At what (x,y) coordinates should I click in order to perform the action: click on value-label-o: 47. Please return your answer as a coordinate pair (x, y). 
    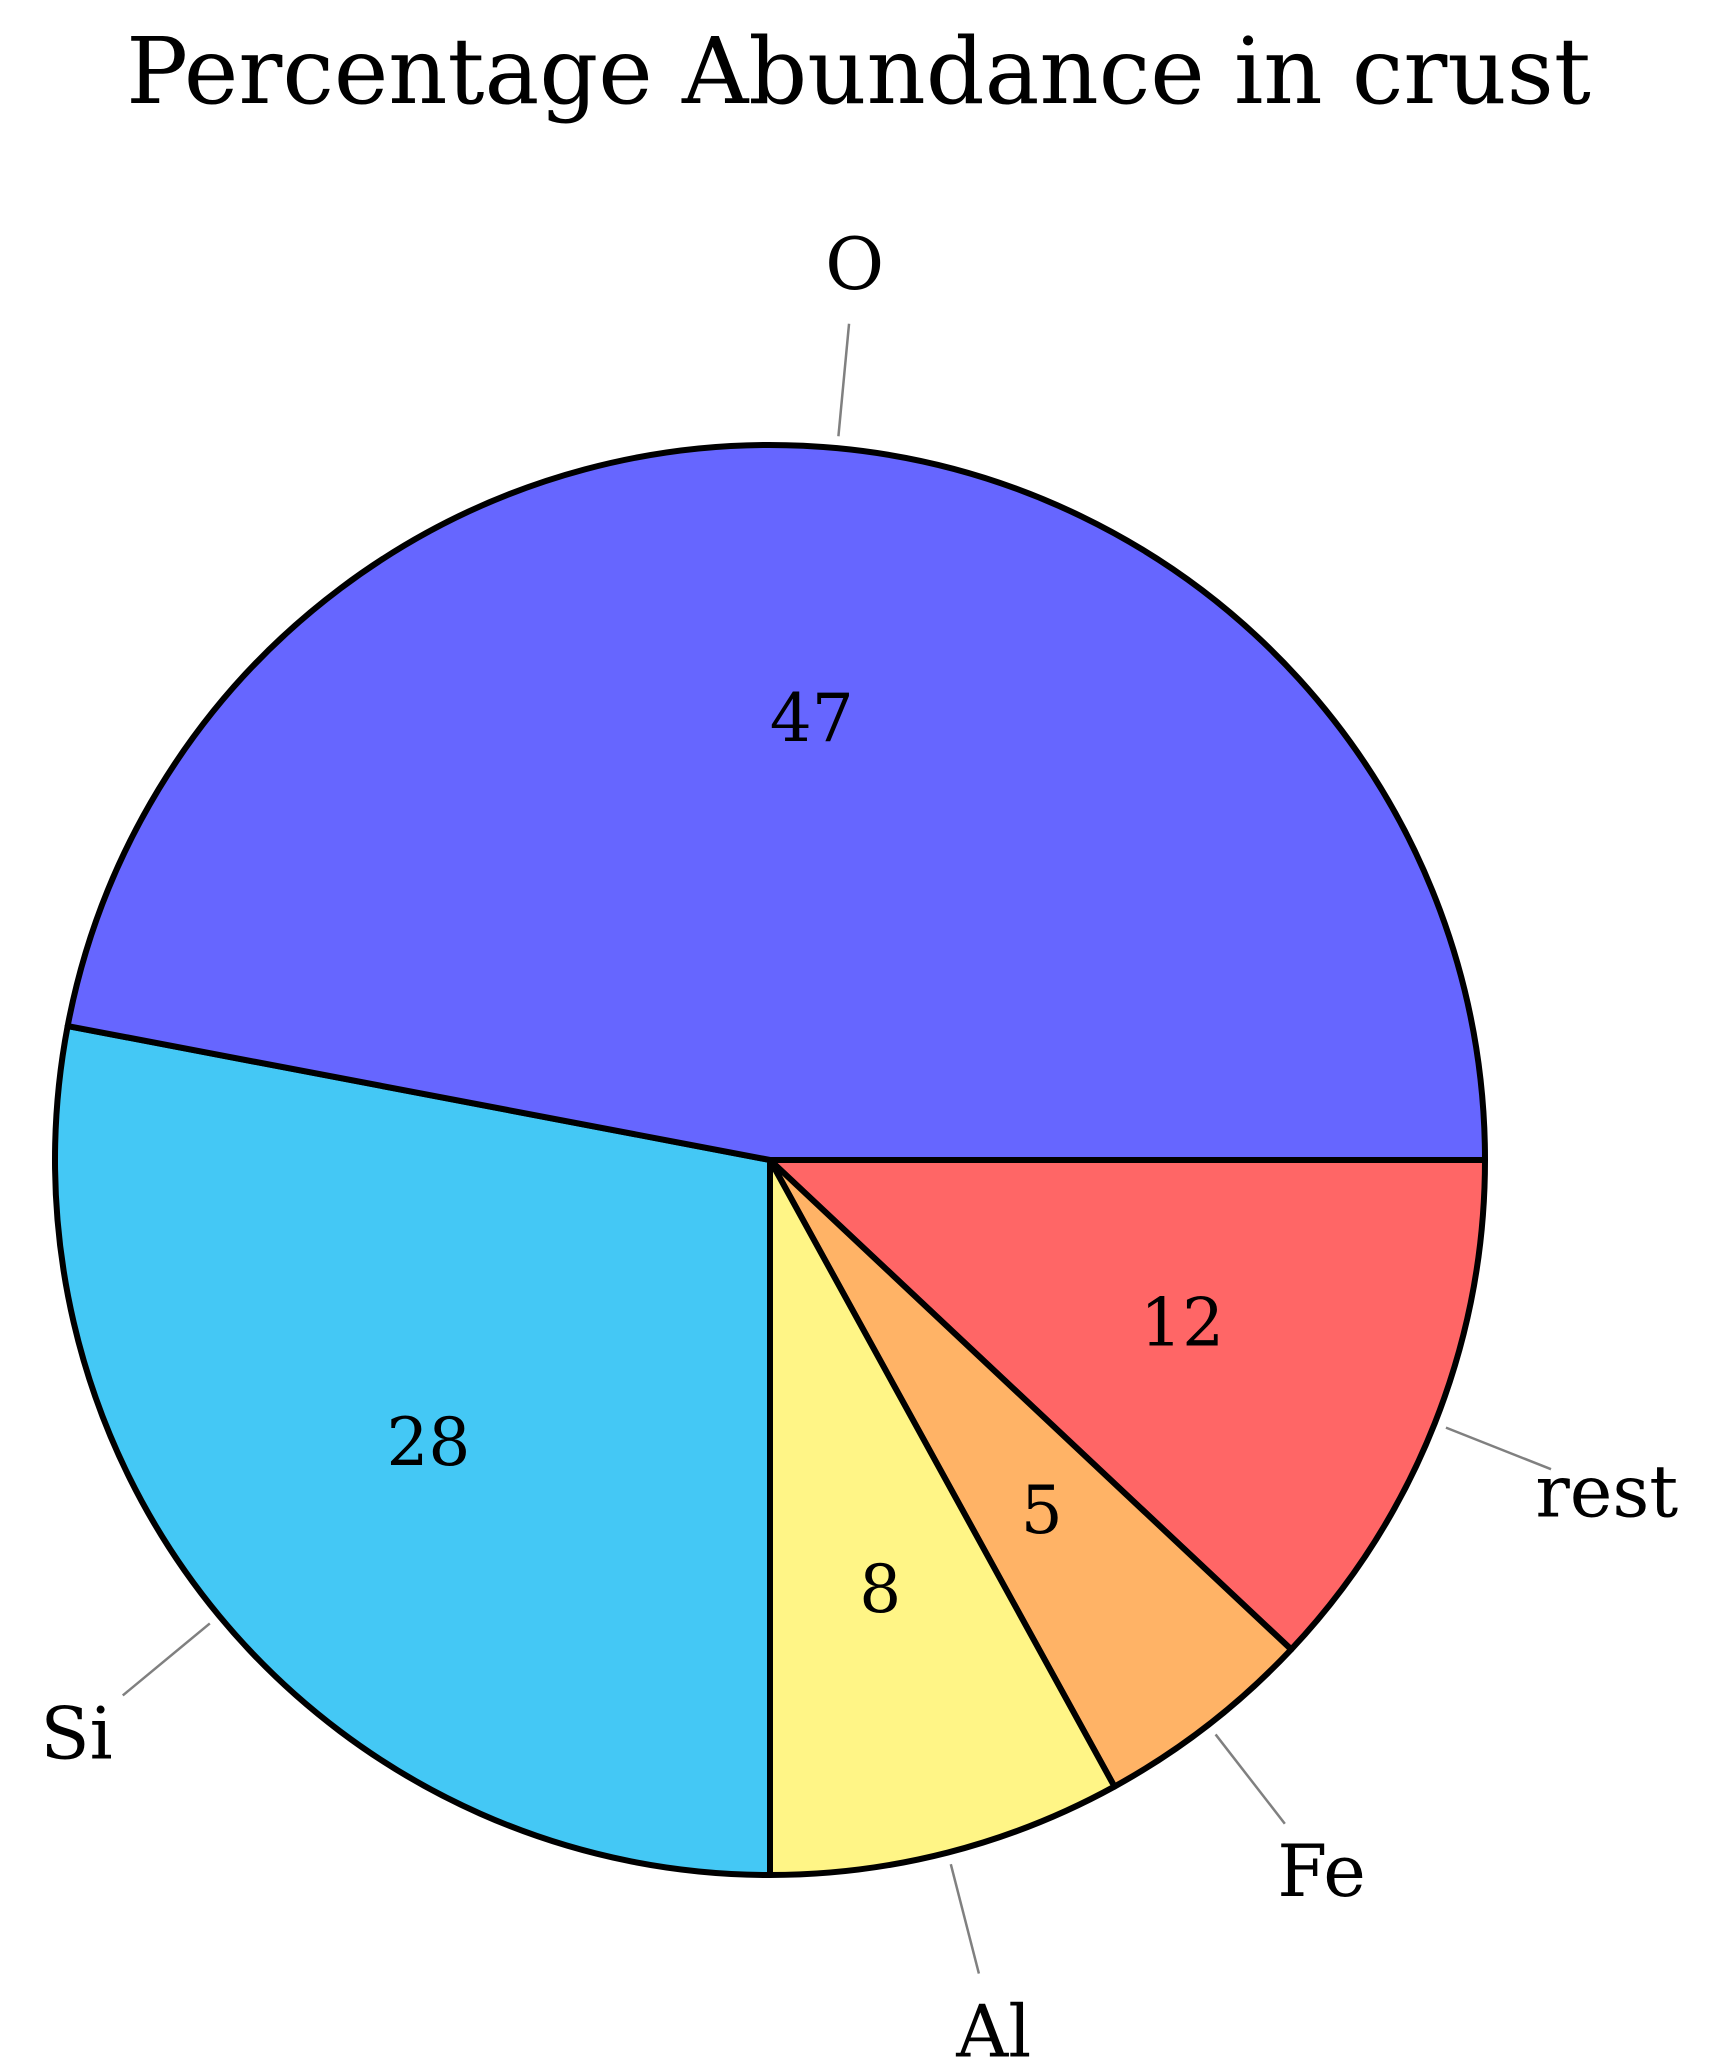
    Looking at the image, I should click on (812, 718).